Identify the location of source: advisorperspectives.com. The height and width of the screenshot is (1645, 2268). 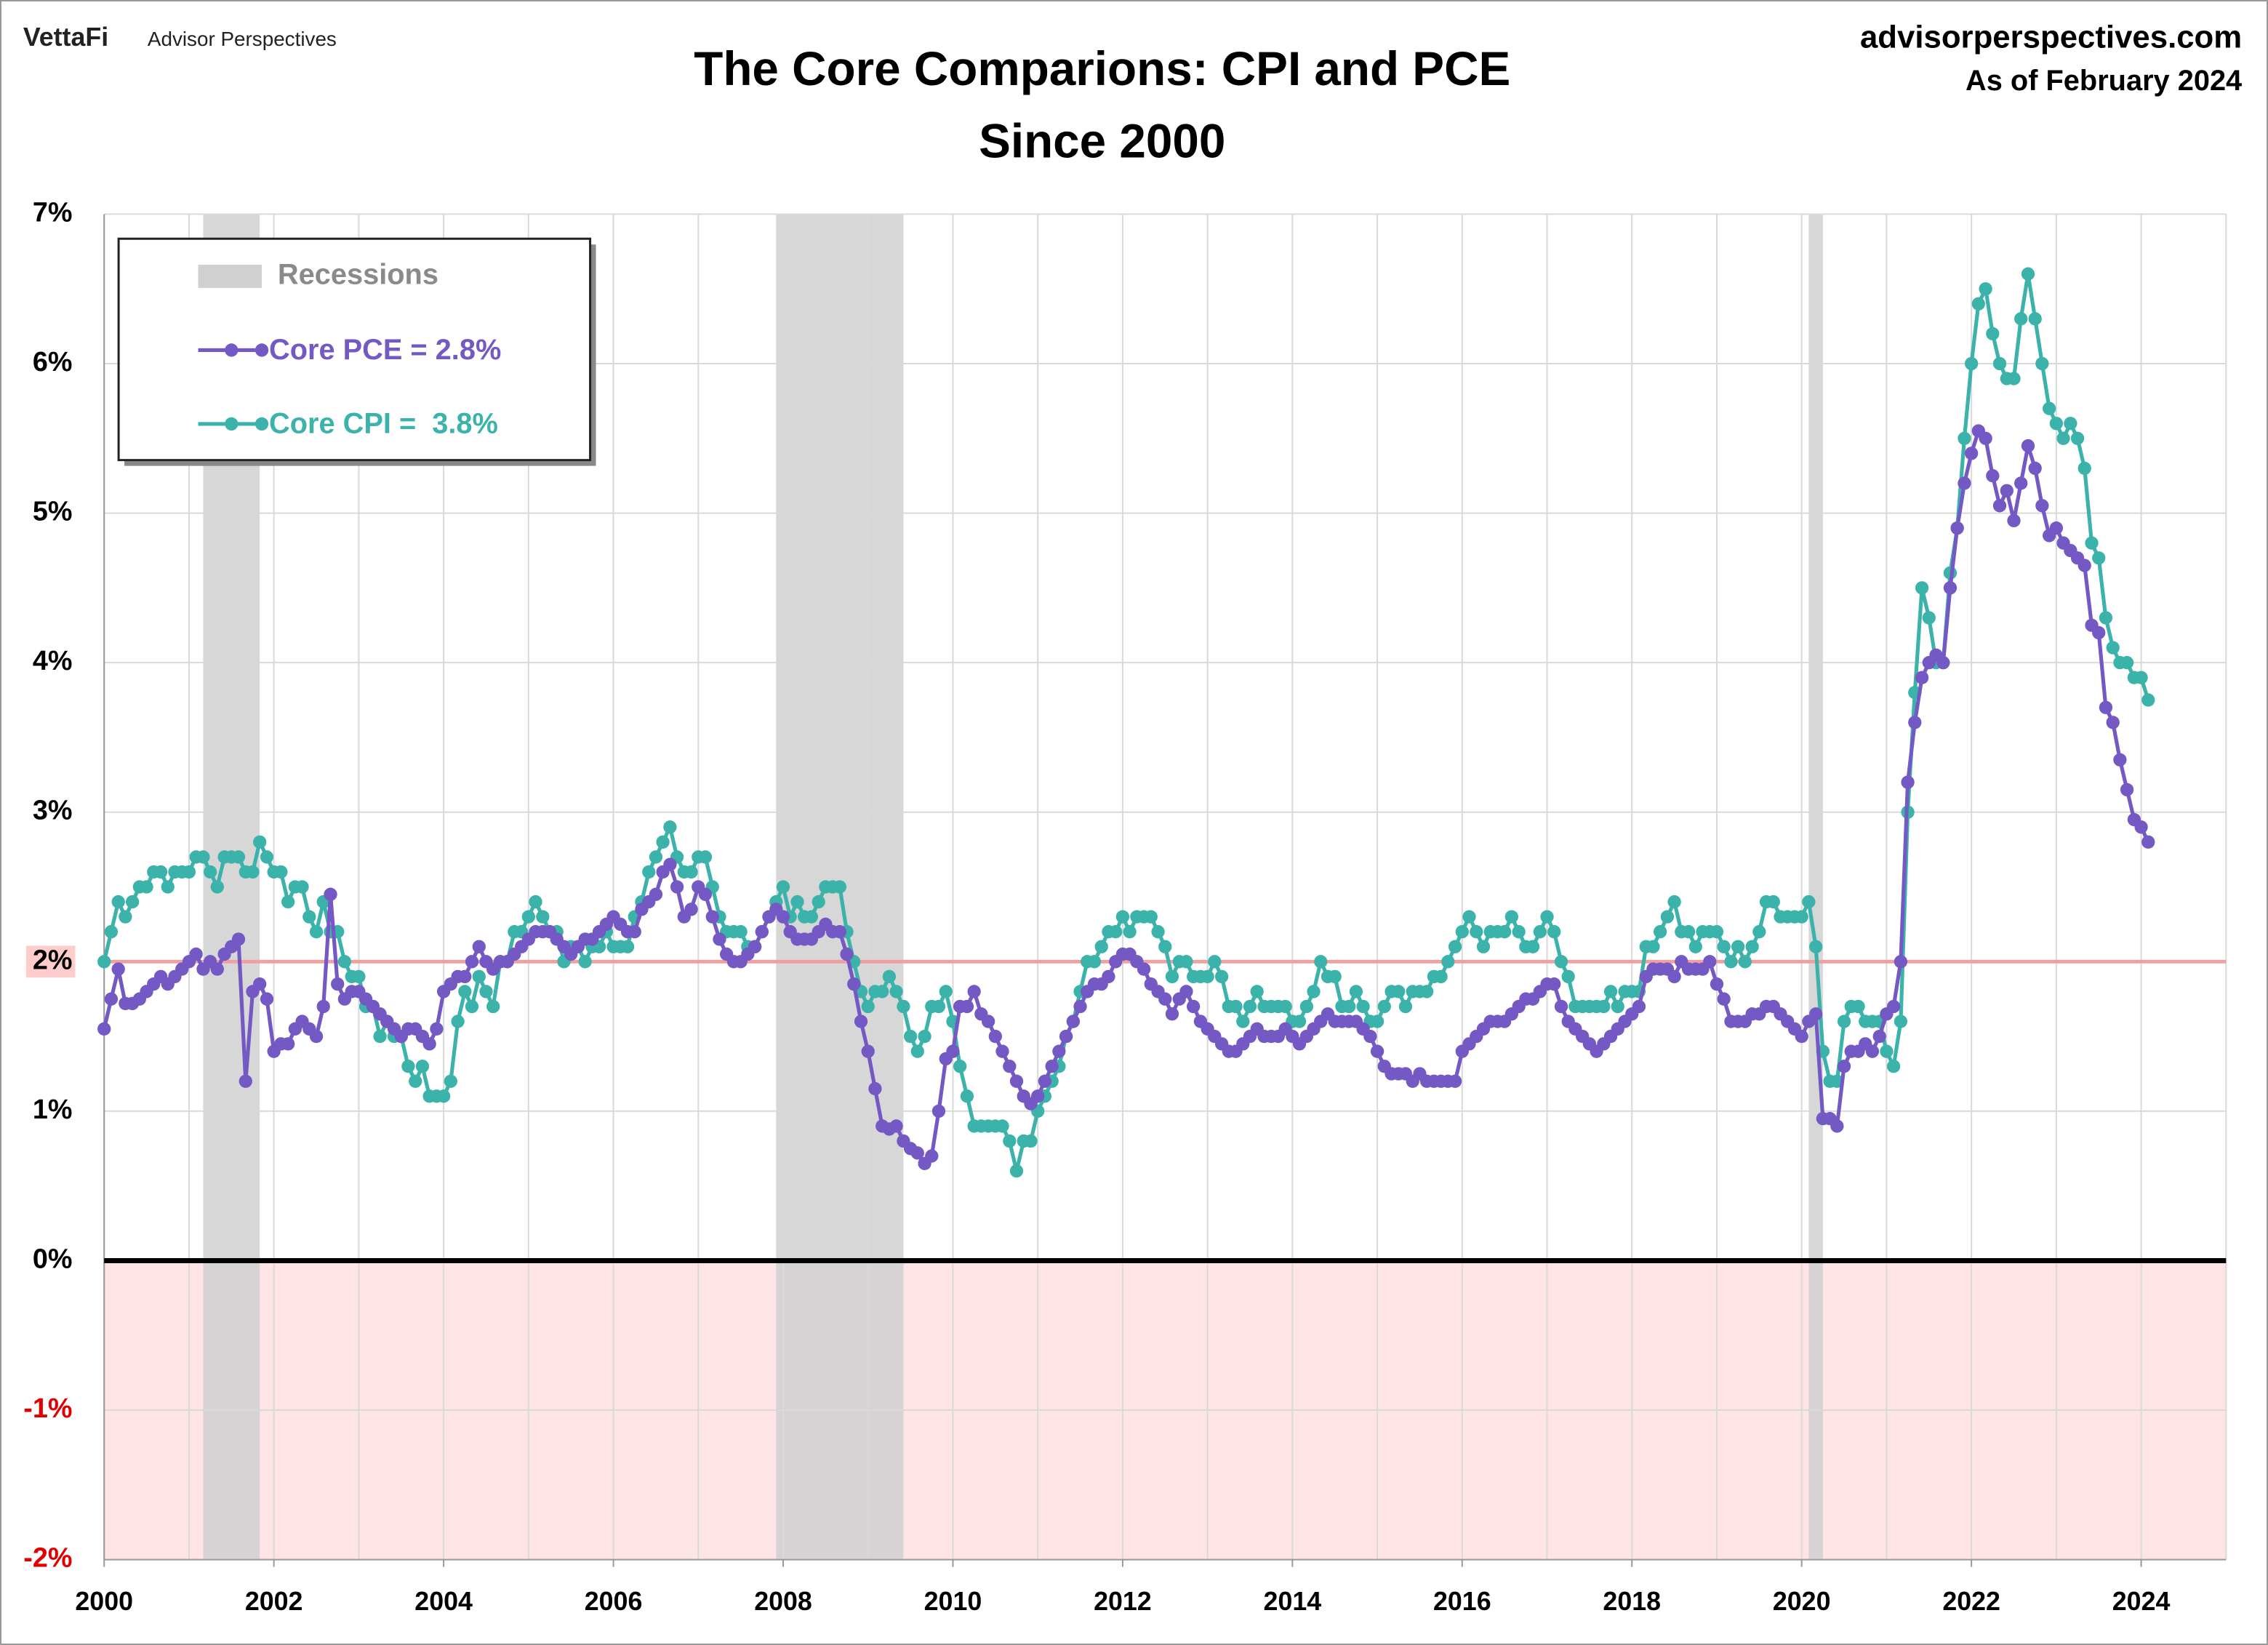
(2051, 37).